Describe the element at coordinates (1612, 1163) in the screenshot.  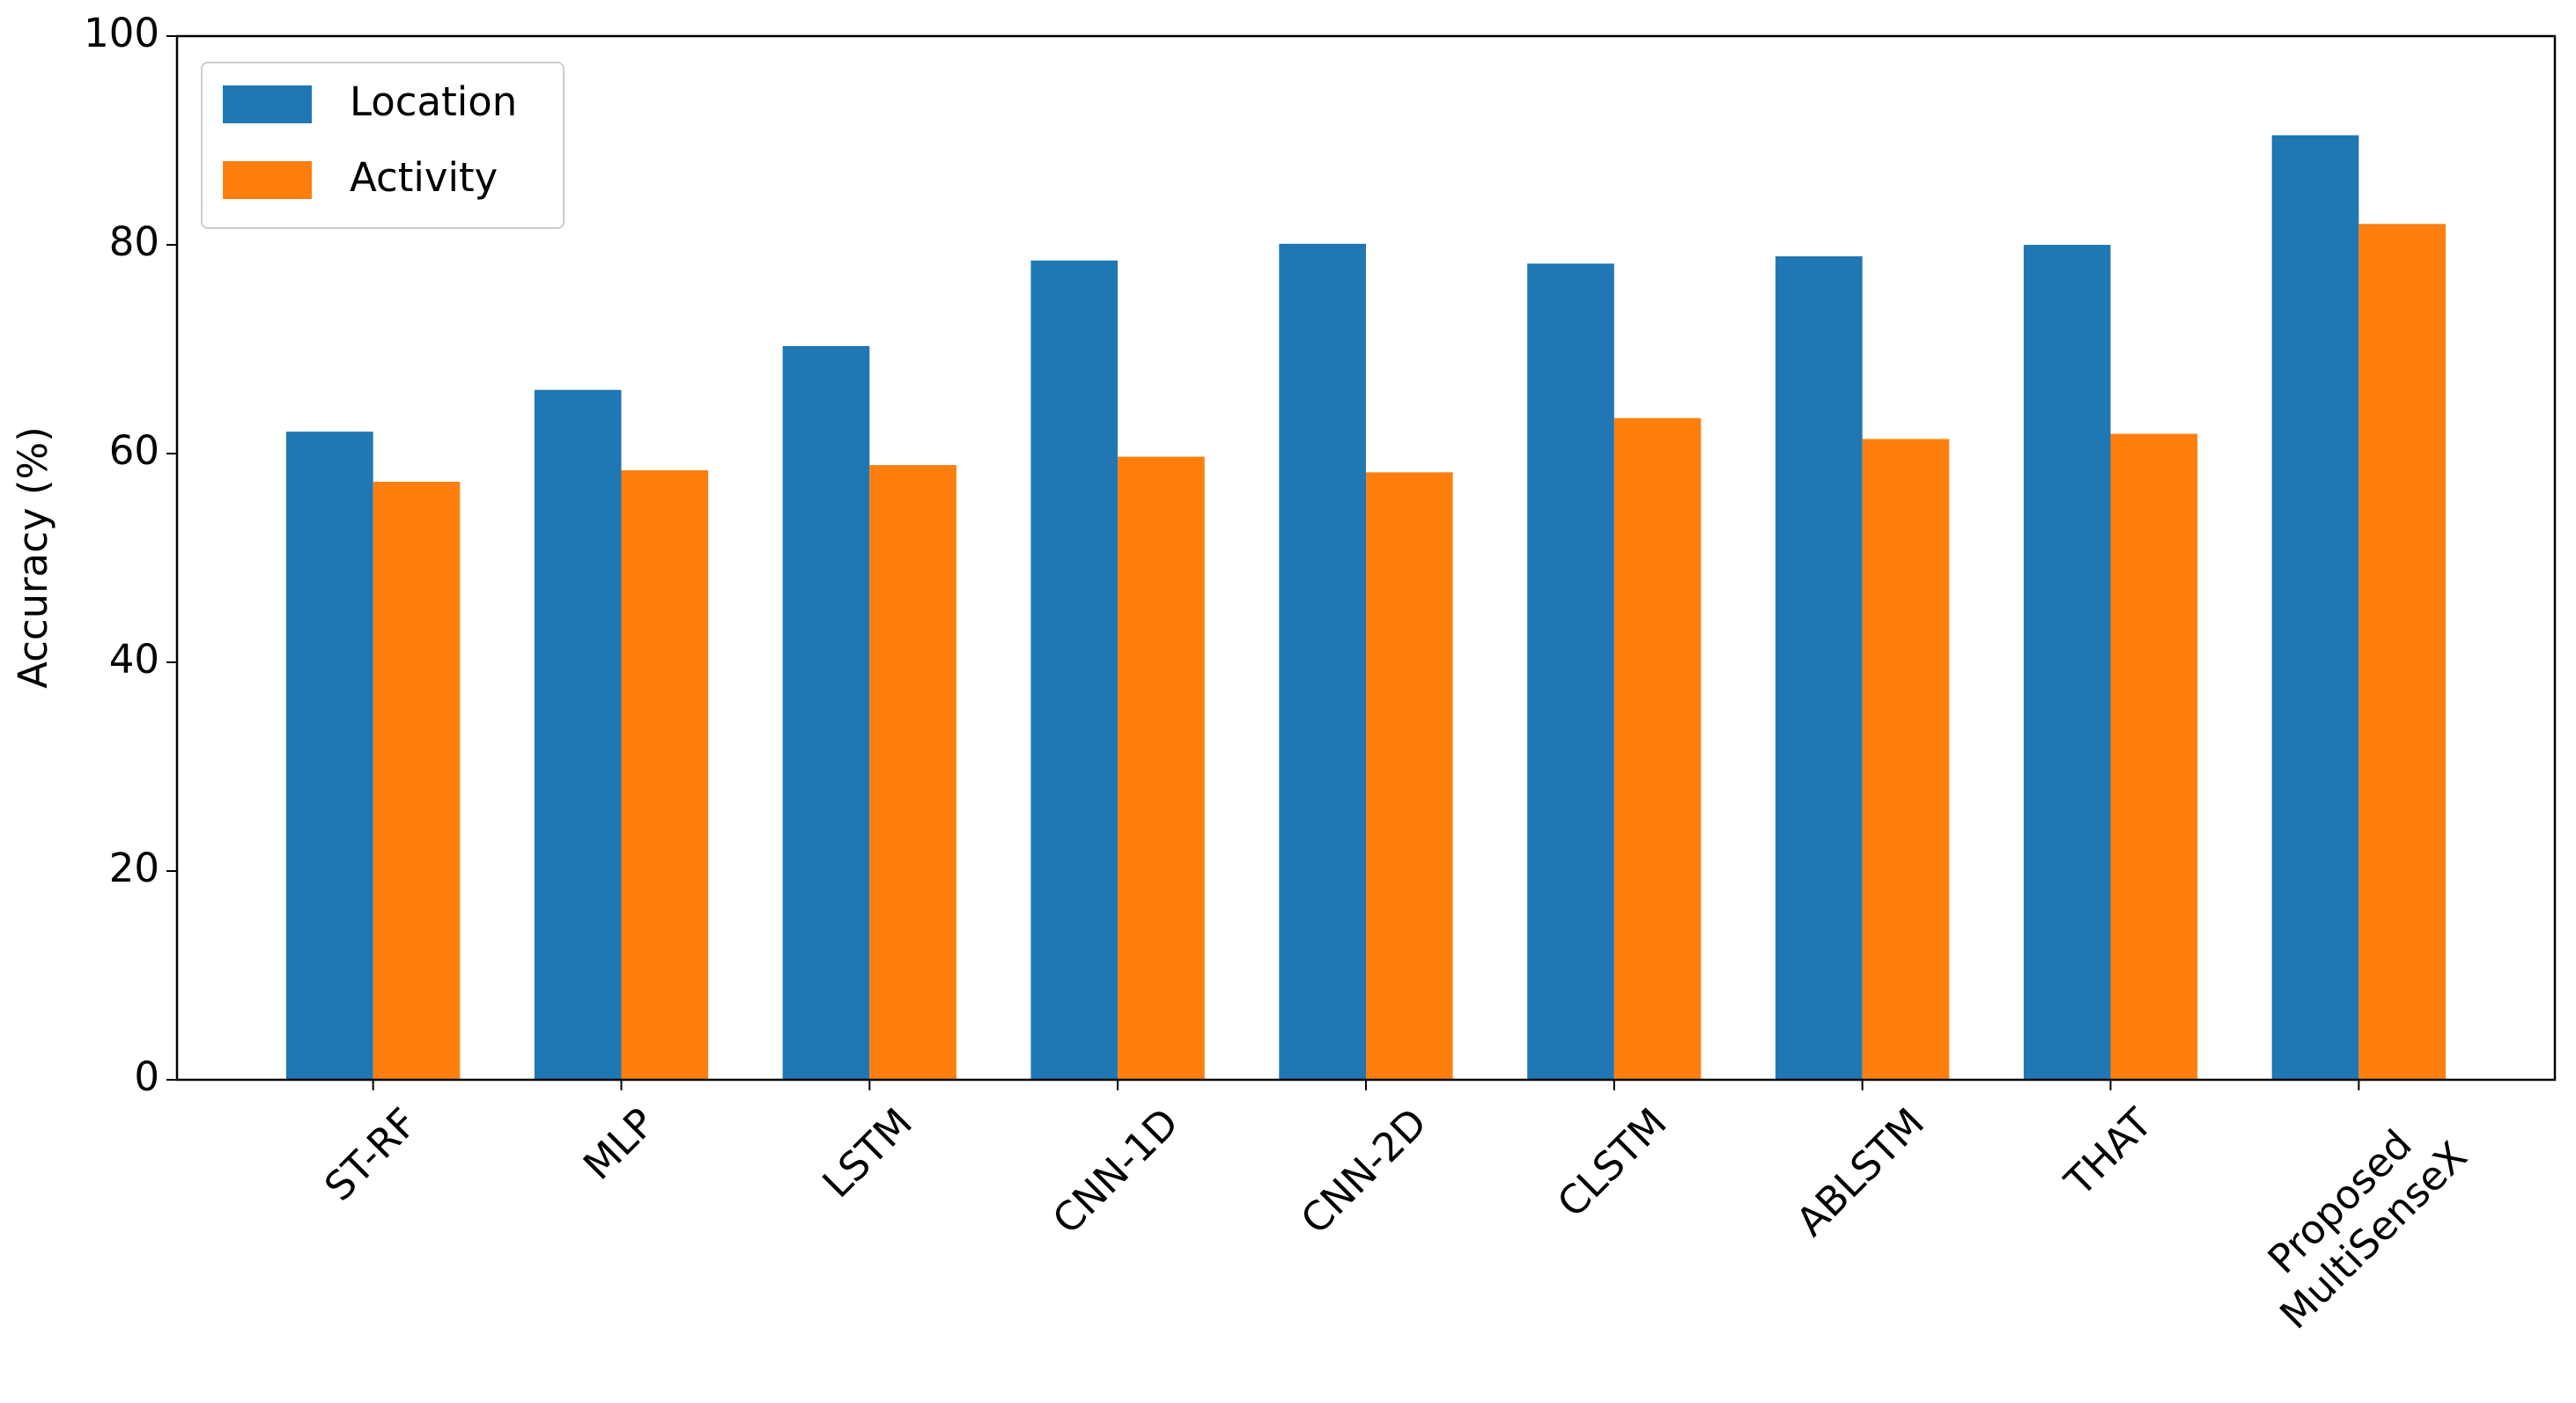
I see `x-tick-label: CLSTM` at that location.